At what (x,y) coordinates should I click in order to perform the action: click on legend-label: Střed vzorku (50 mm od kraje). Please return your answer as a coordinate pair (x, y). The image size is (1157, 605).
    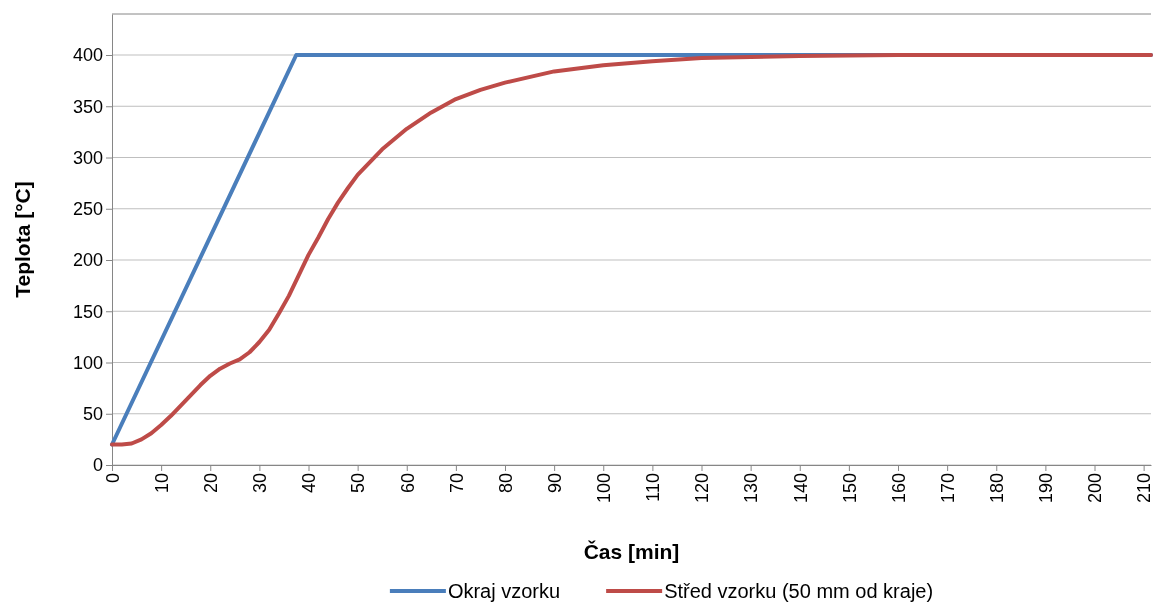
    Looking at the image, I should click on (799, 591).